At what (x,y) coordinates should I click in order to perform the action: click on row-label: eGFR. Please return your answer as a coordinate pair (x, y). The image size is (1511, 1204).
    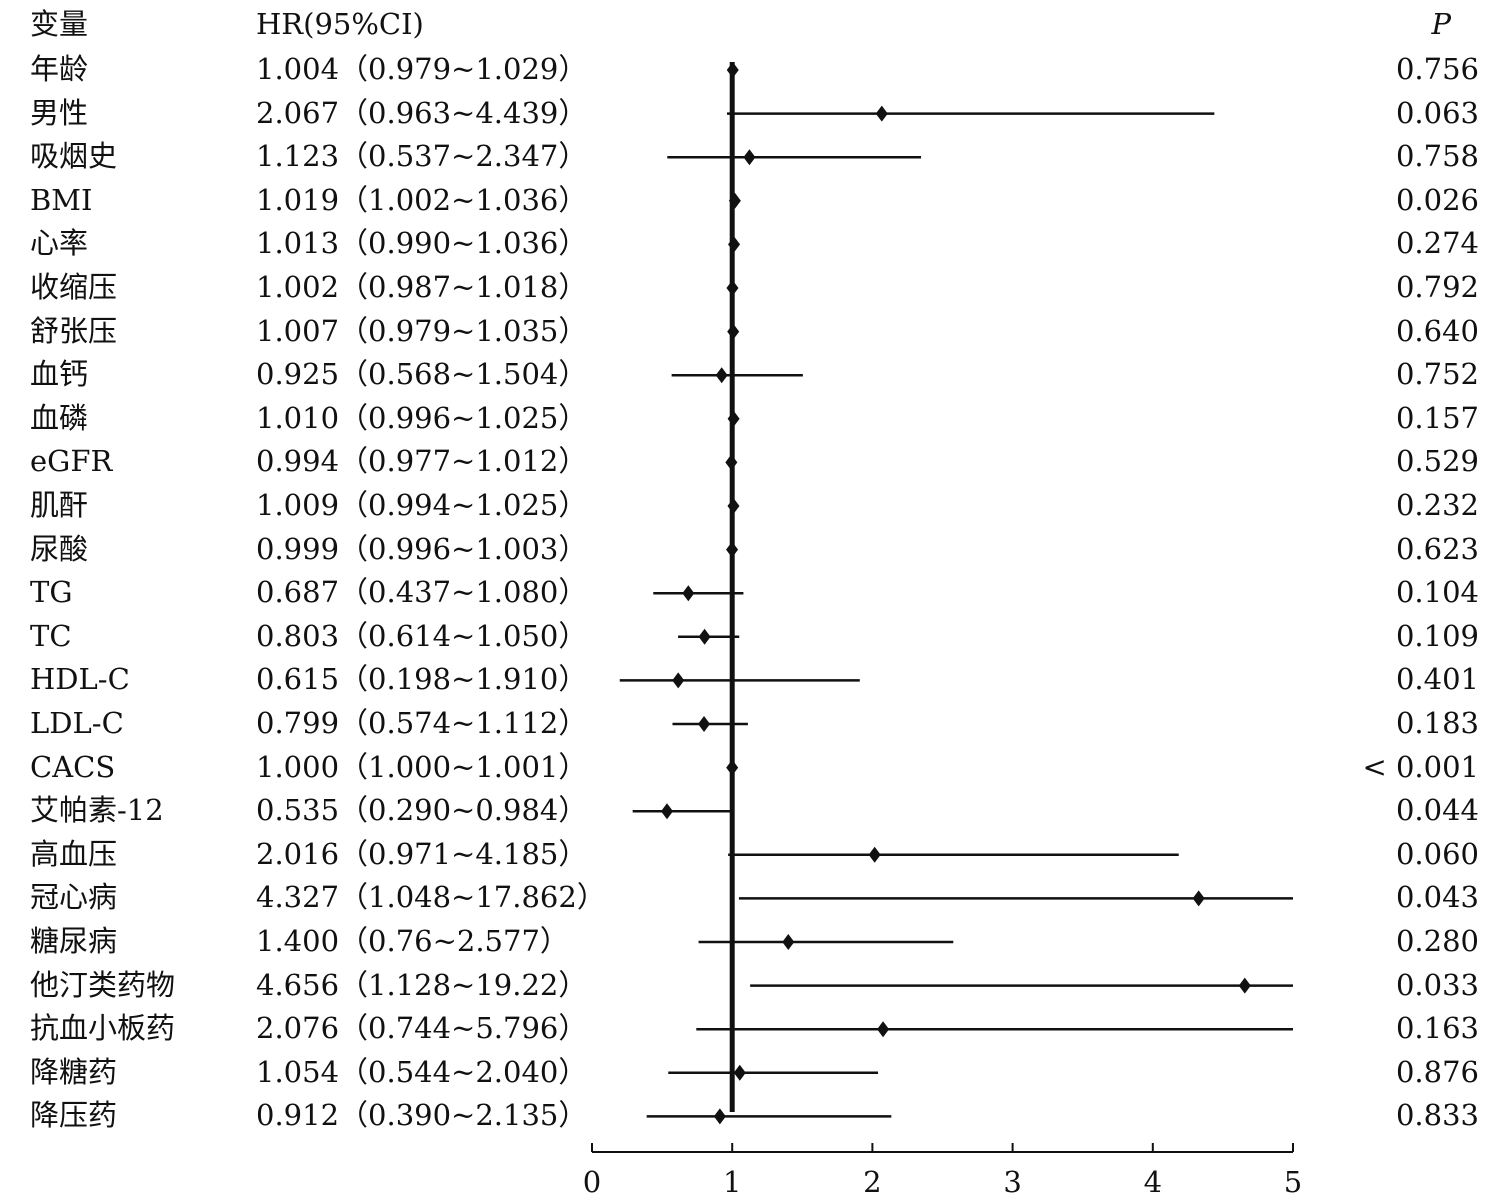
    Looking at the image, I should click on (71, 461).